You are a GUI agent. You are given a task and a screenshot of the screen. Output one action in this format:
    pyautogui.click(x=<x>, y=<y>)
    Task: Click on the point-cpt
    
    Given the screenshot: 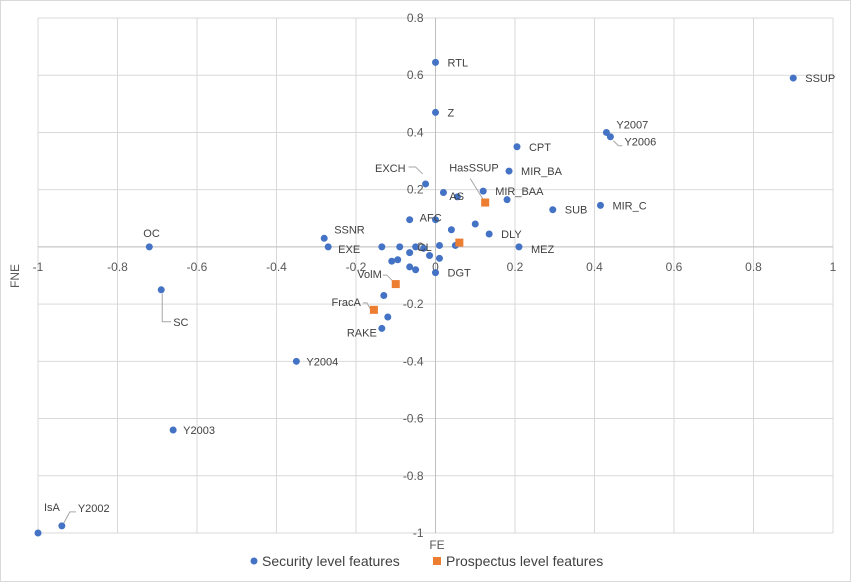 What is the action you would take?
    pyautogui.click(x=517, y=147)
    